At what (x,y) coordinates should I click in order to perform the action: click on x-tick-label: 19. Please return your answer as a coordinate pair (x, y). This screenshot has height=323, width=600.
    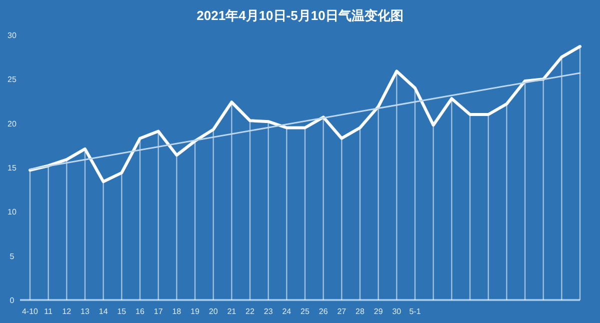
    Looking at the image, I should click on (195, 311).